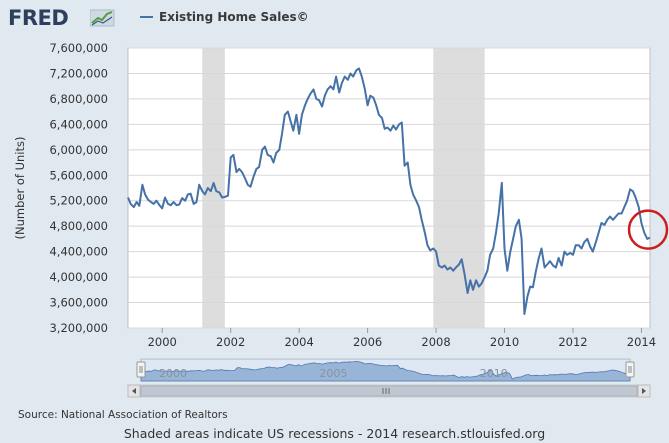 The width and height of the screenshot is (669, 443). What do you see at coordinates (234, 17) in the screenshot?
I see `legend-label: Existing Home Sales©` at bounding box center [234, 17].